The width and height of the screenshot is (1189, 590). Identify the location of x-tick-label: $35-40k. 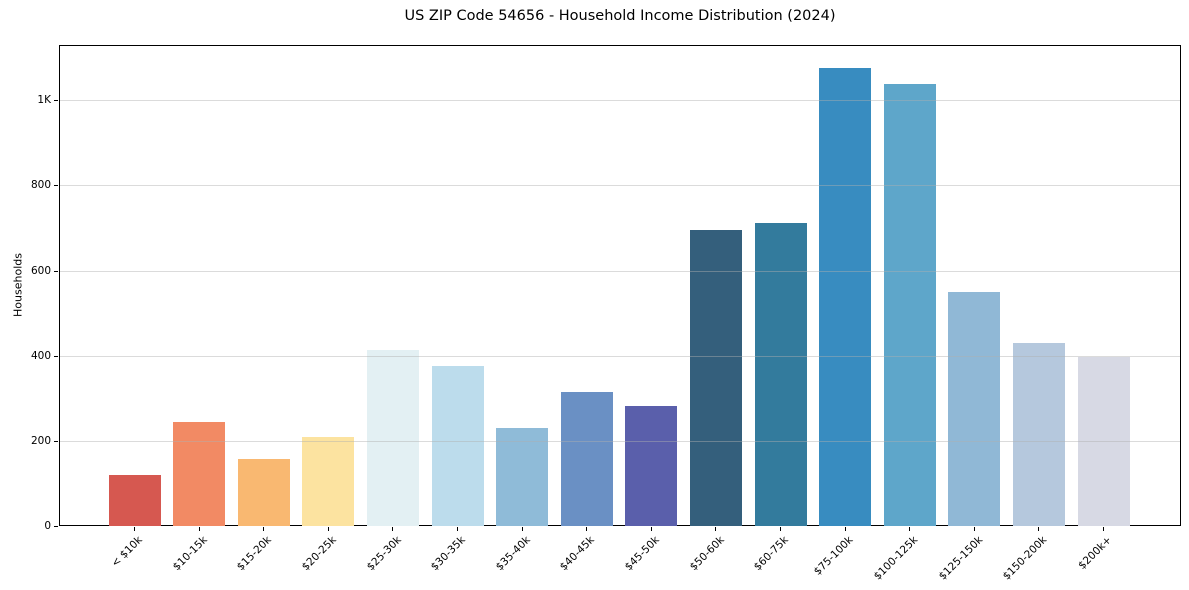
(513, 554).